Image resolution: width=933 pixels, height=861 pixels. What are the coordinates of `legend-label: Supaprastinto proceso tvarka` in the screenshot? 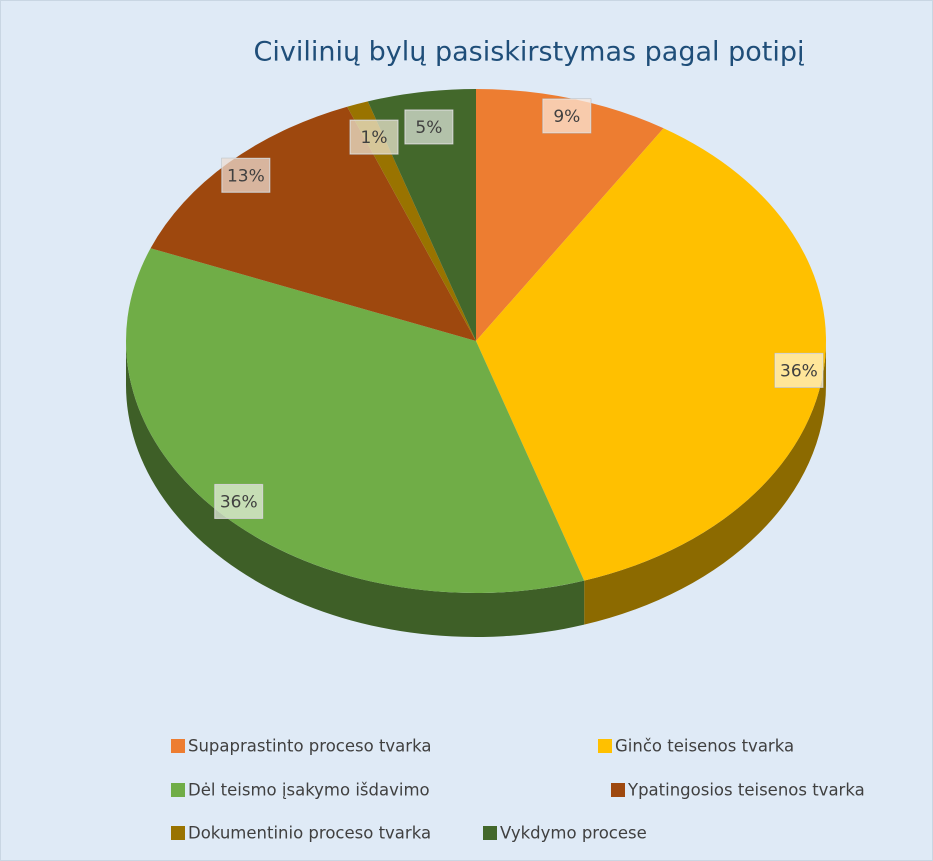 It's located at (309, 746).